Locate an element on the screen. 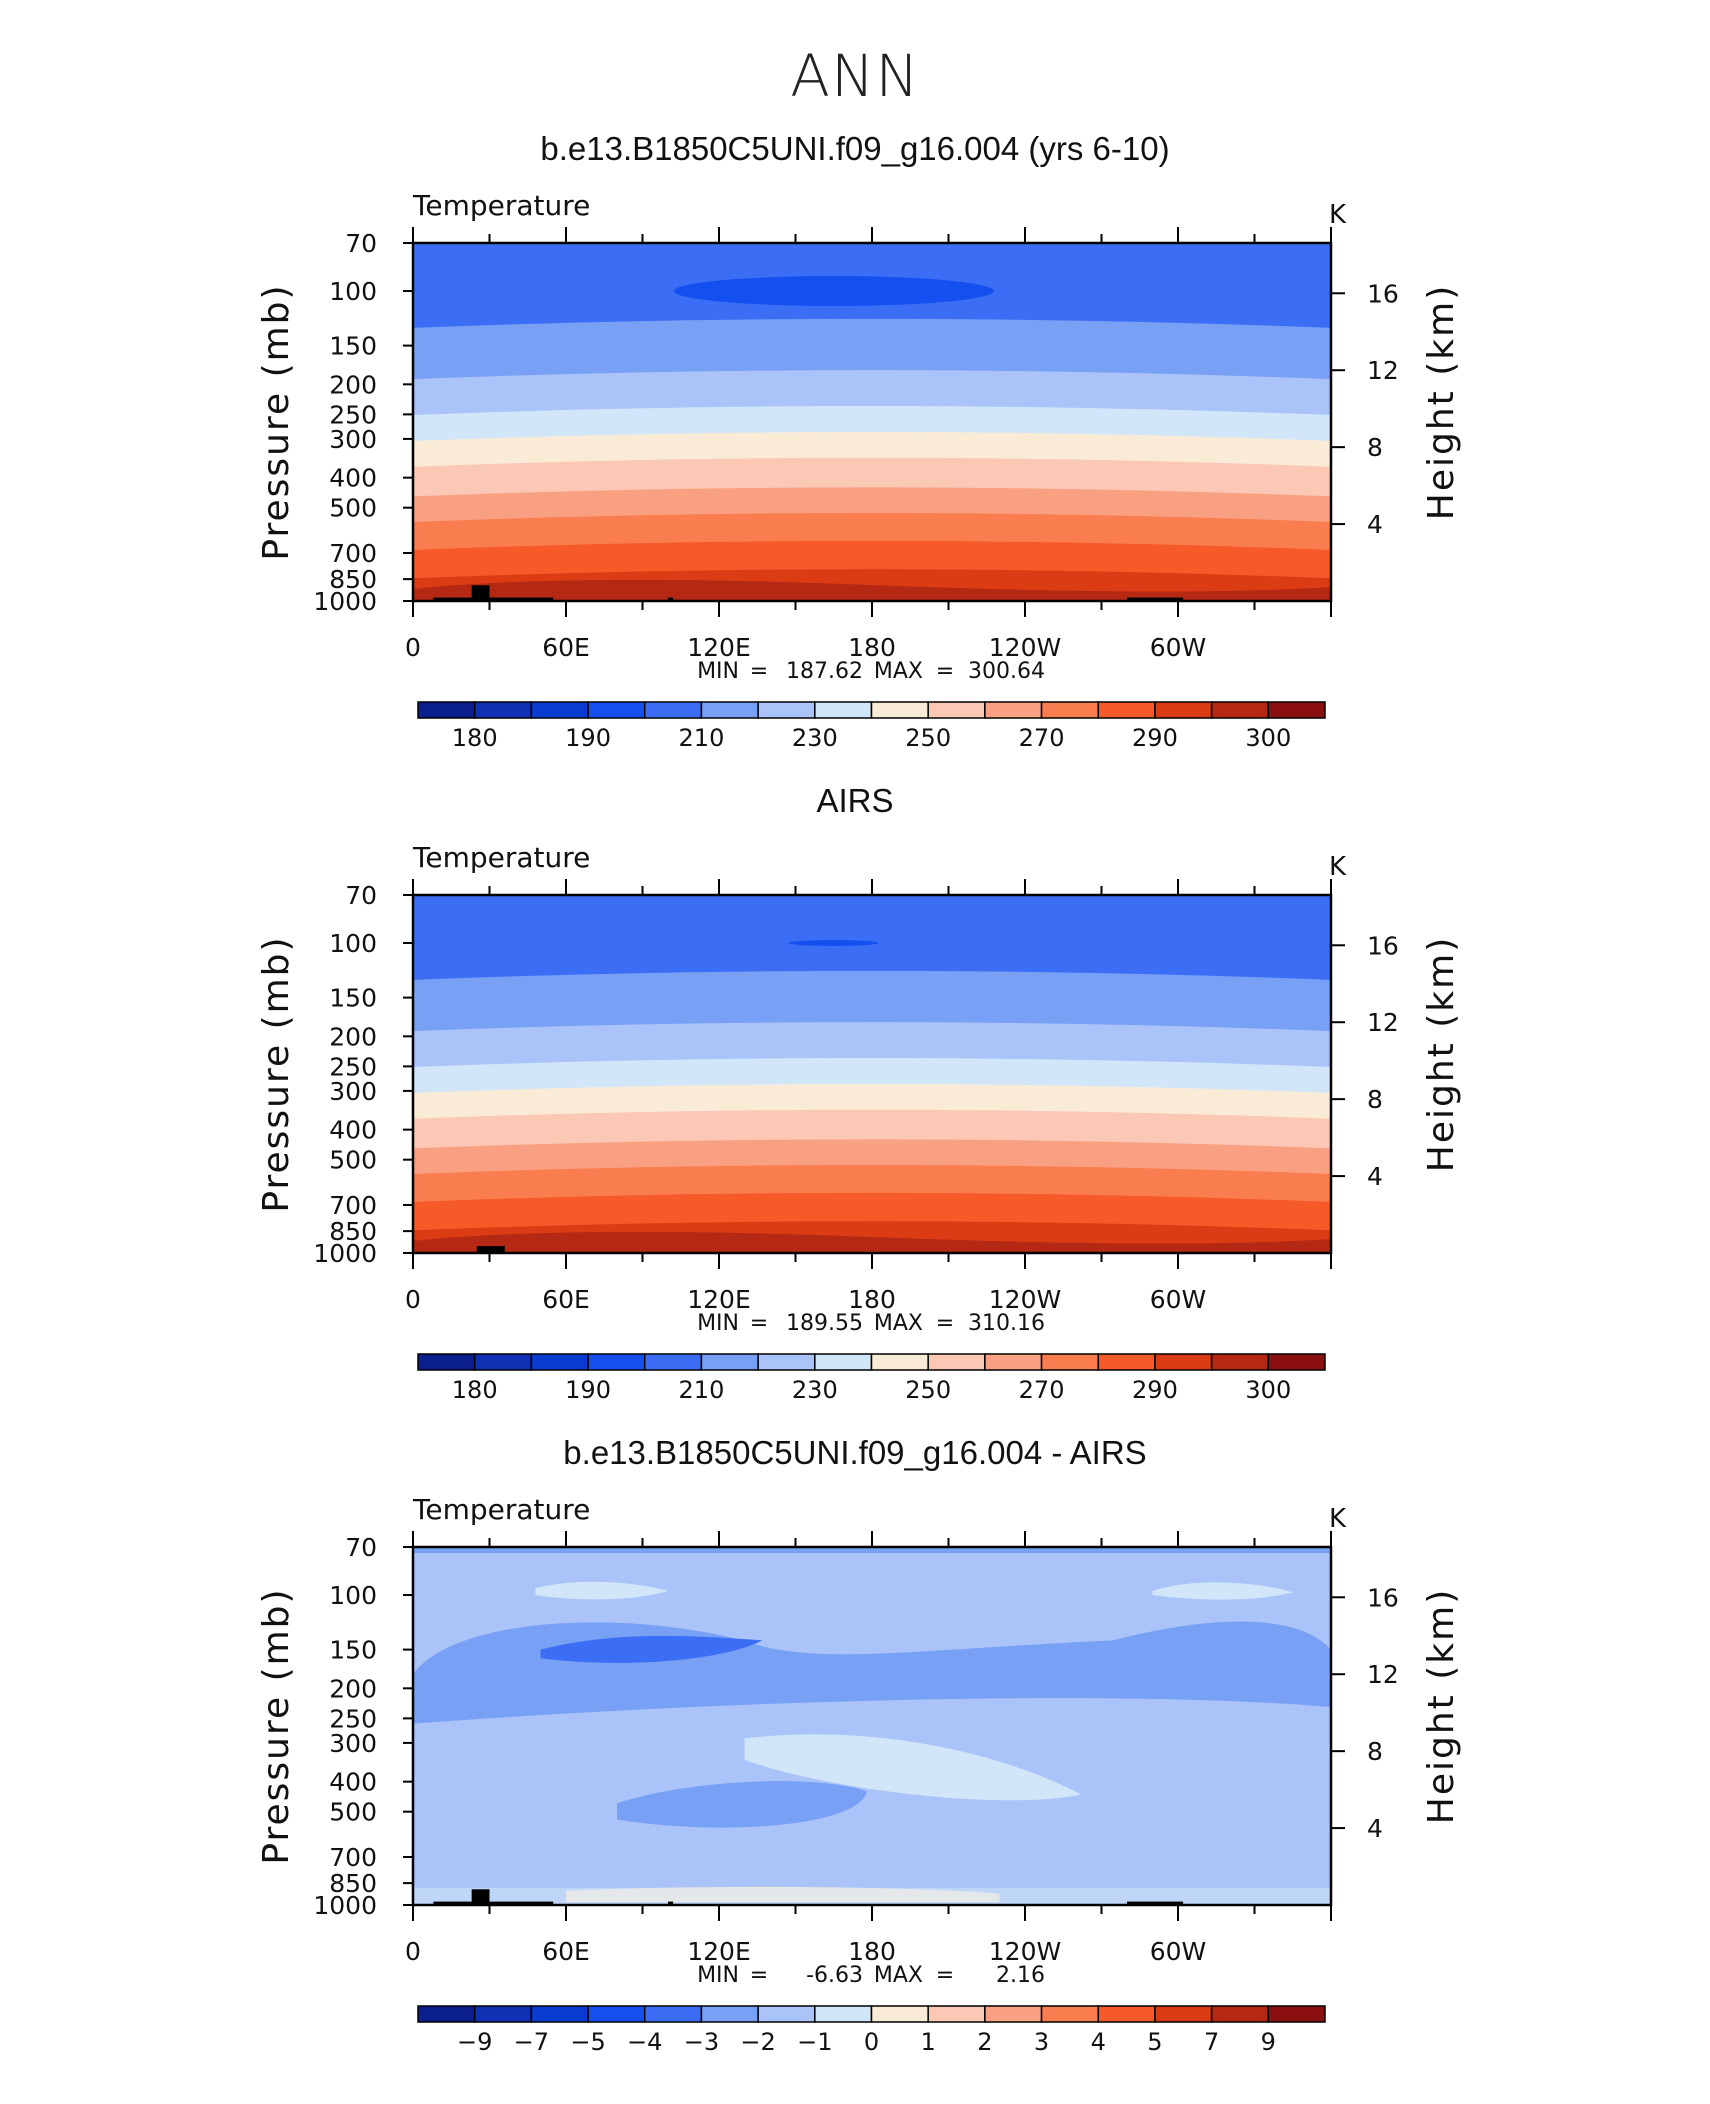 The height and width of the screenshot is (2104, 1710). pressure-tick-label: 100 is located at coordinates (353, 1595).